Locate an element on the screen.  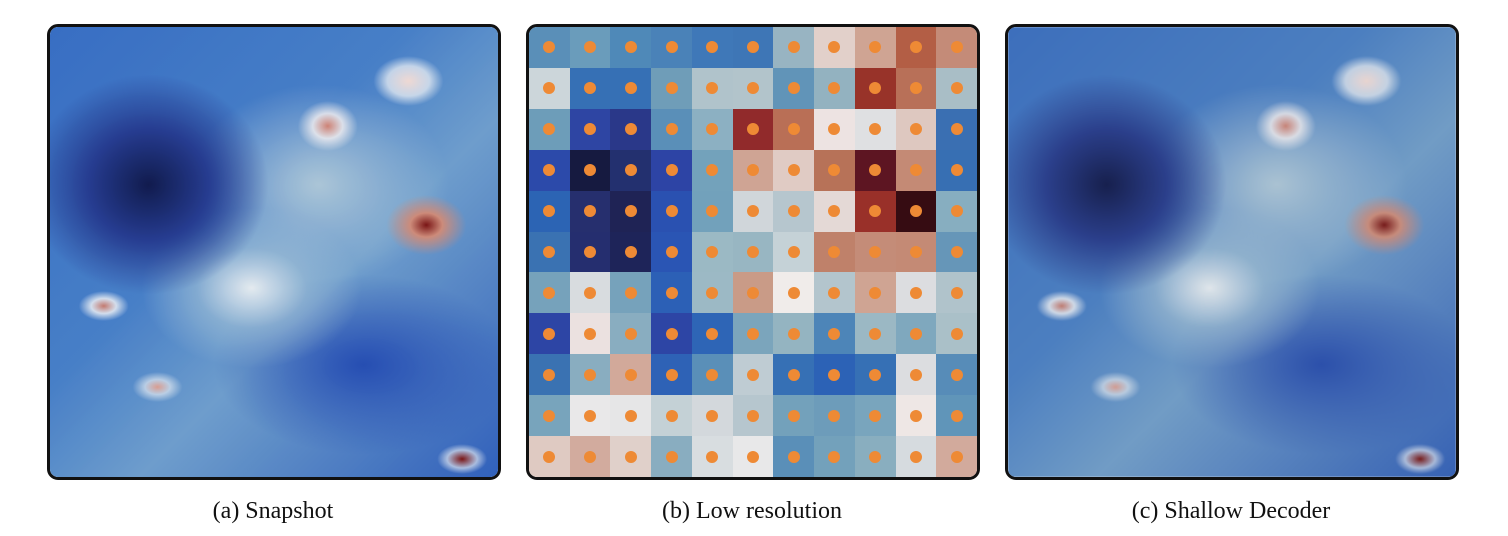
caption-snapshot: (a) Snapshot is located at coordinates (273, 511).